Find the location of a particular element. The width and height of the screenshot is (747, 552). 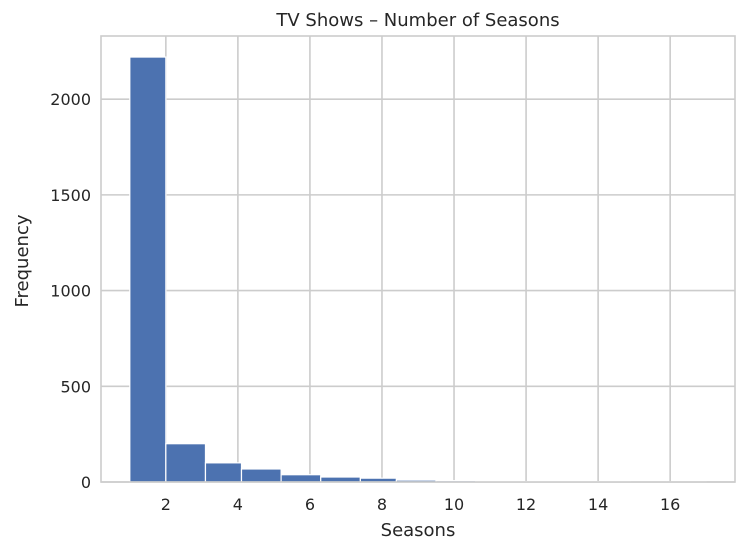

y-tick-label: 0 is located at coordinates (86, 482).